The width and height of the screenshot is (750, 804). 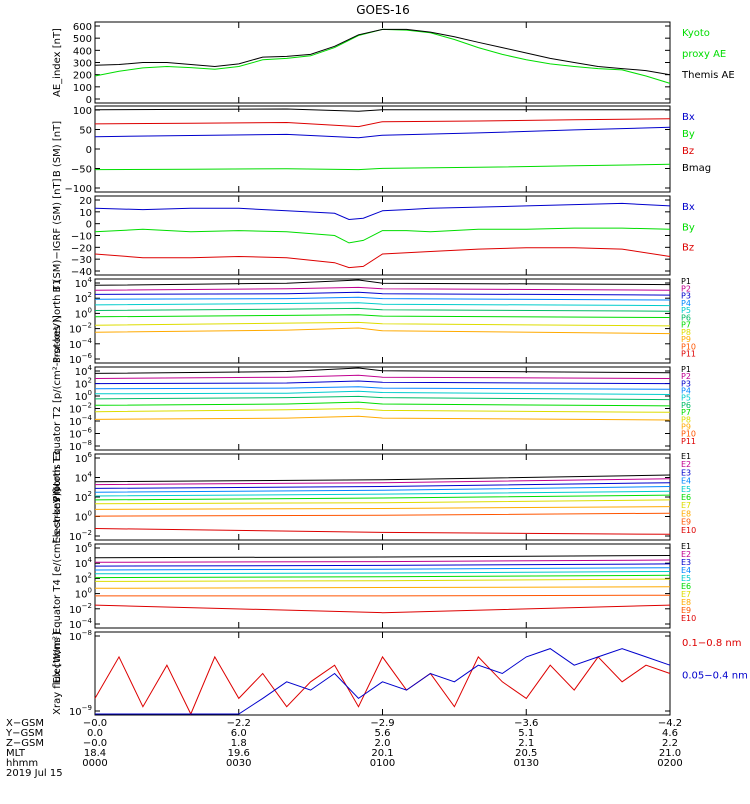 What do you see at coordinates (382, 324) in the screenshot?
I see `series-line-p8` at bounding box center [382, 324].